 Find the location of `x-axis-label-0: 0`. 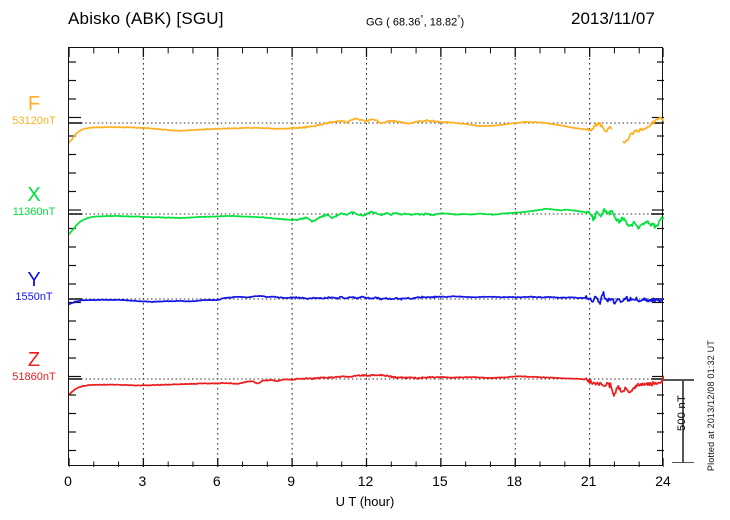

x-axis-label-0: 0 is located at coordinates (68, 481).